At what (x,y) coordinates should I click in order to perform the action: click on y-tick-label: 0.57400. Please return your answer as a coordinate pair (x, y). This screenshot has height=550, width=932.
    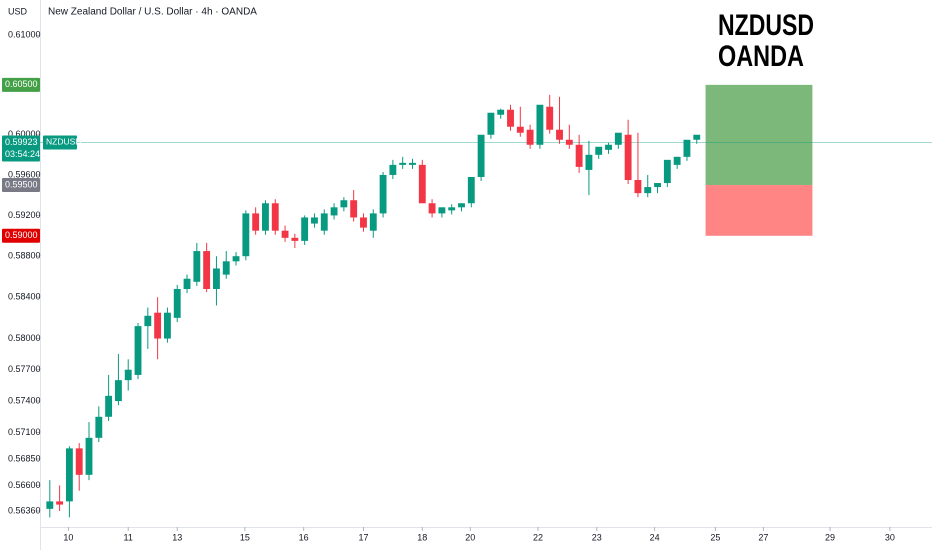
    Looking at the image, I should click on (24, 400).